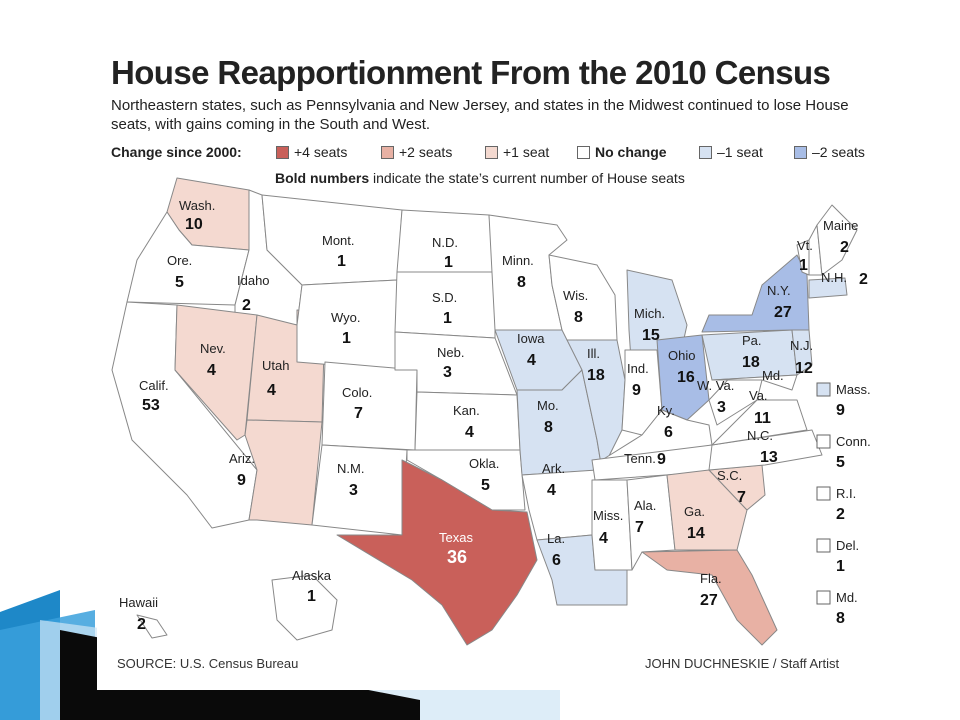 This screenshot has width=960, height=720. Describe the element at coordinates (179, 282) in the screenshot. I see `state-seats-or: 5` at that location.